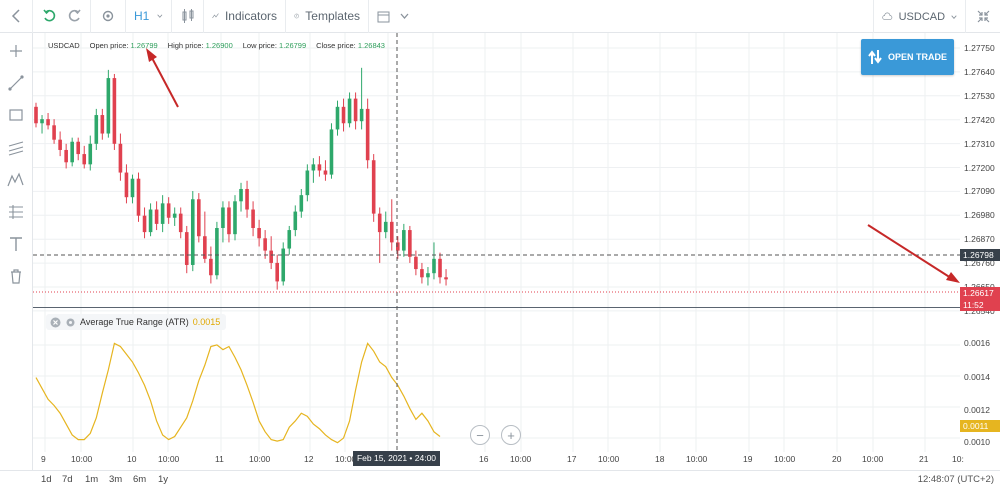  Describe the element at coordinates (215, 16) in the screenshot. I see `indicators-icon` at that location.